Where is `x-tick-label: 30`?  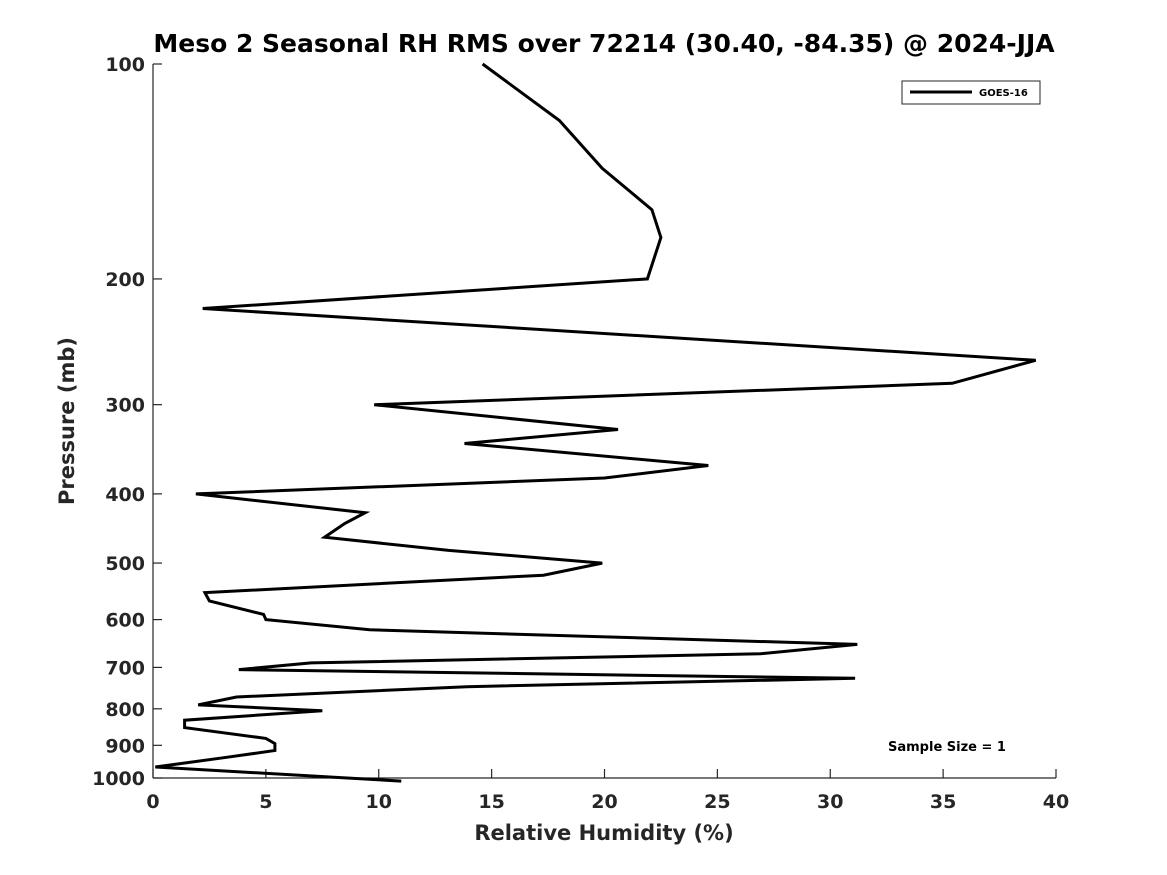
x-tick-label: 30 is located at coordinates (830, 802).